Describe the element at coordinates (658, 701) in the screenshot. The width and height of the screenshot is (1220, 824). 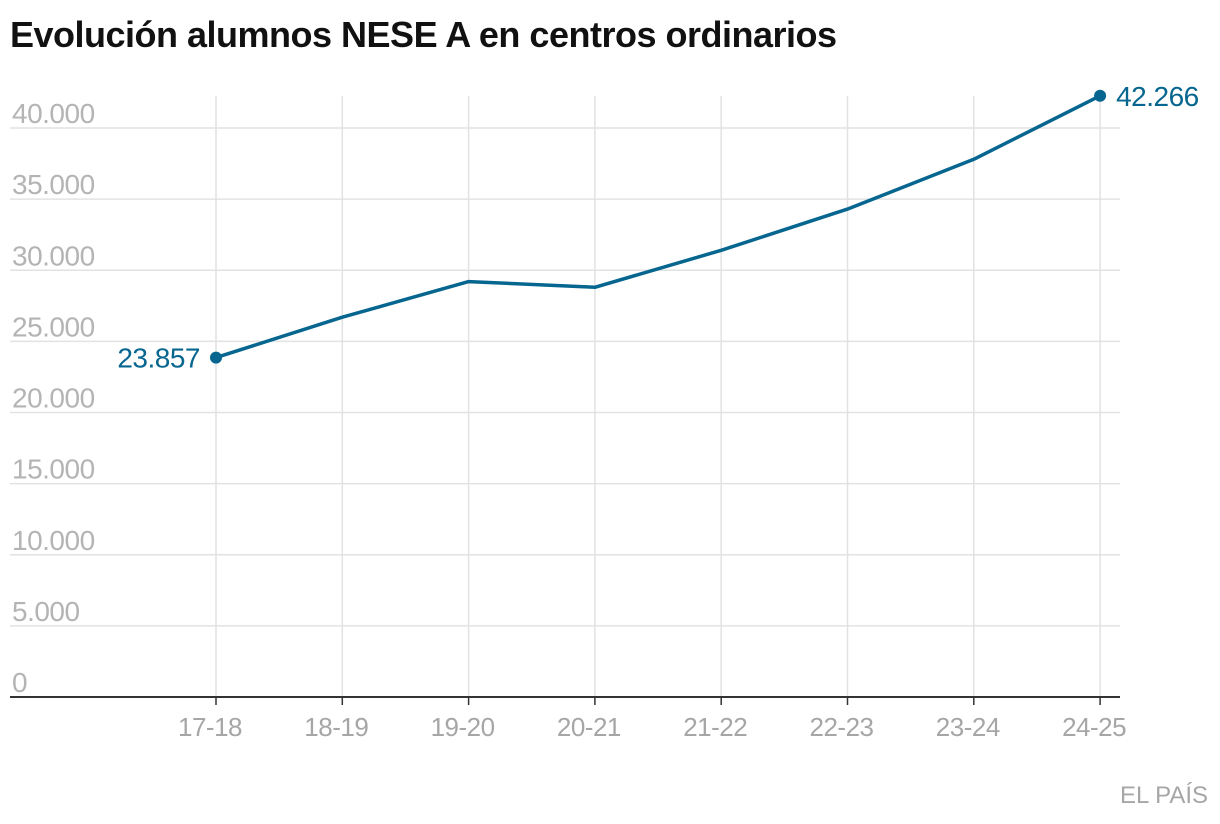
I see `x-axis-ticks` at that location.